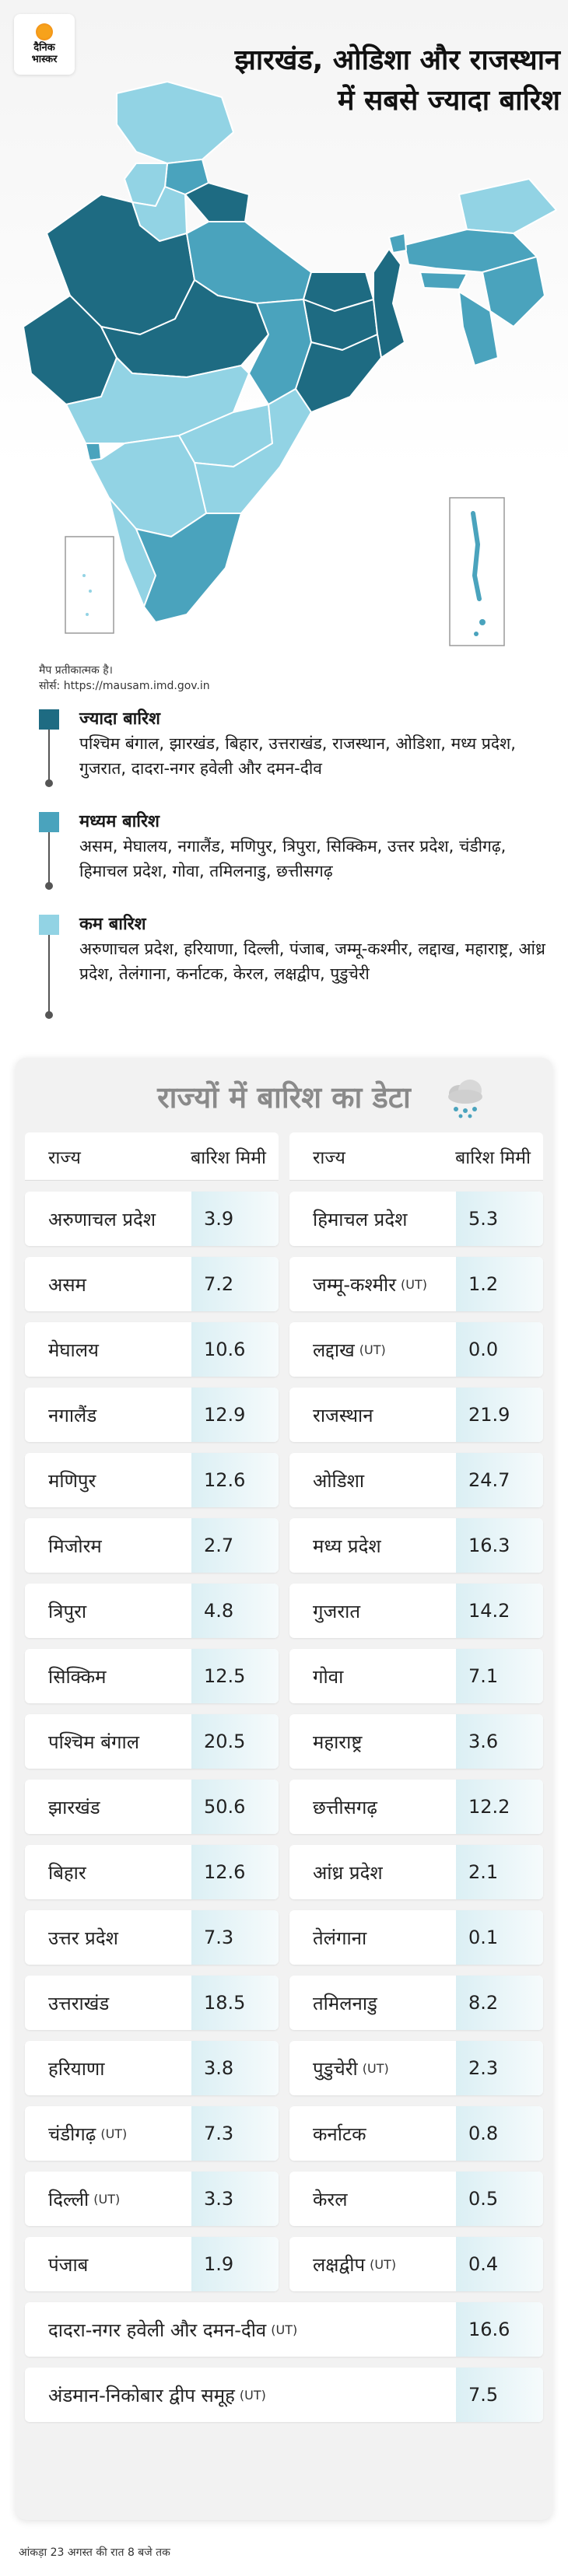  I want to click on table-row: गुजरात 14.2, so click(416, 1611).